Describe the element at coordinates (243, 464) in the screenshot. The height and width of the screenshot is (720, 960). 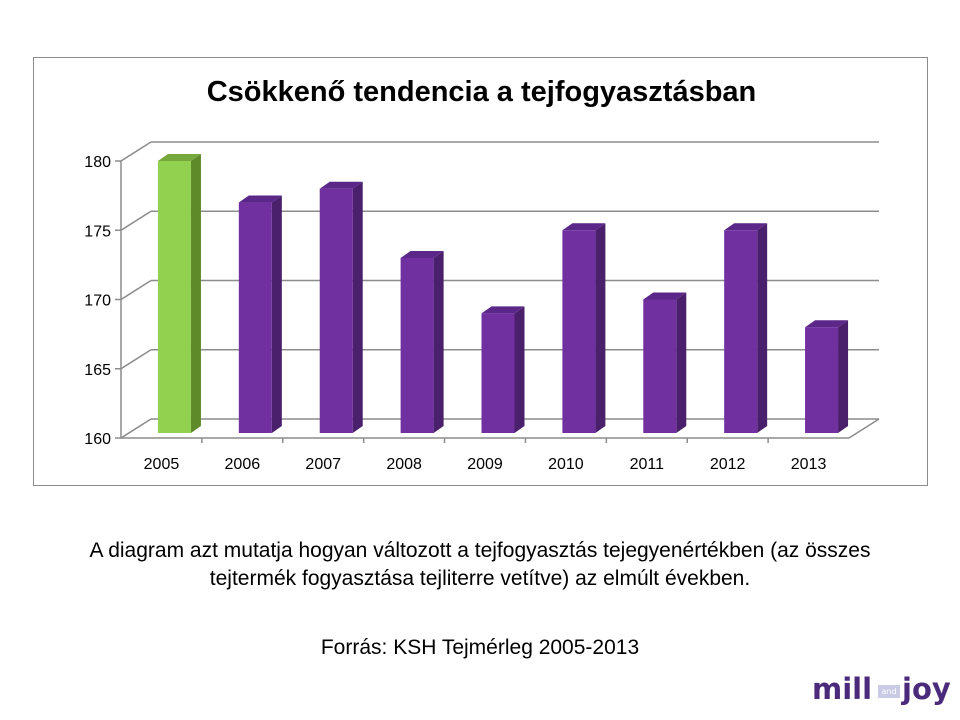
I see `x-tick-label: 2006` at that location.